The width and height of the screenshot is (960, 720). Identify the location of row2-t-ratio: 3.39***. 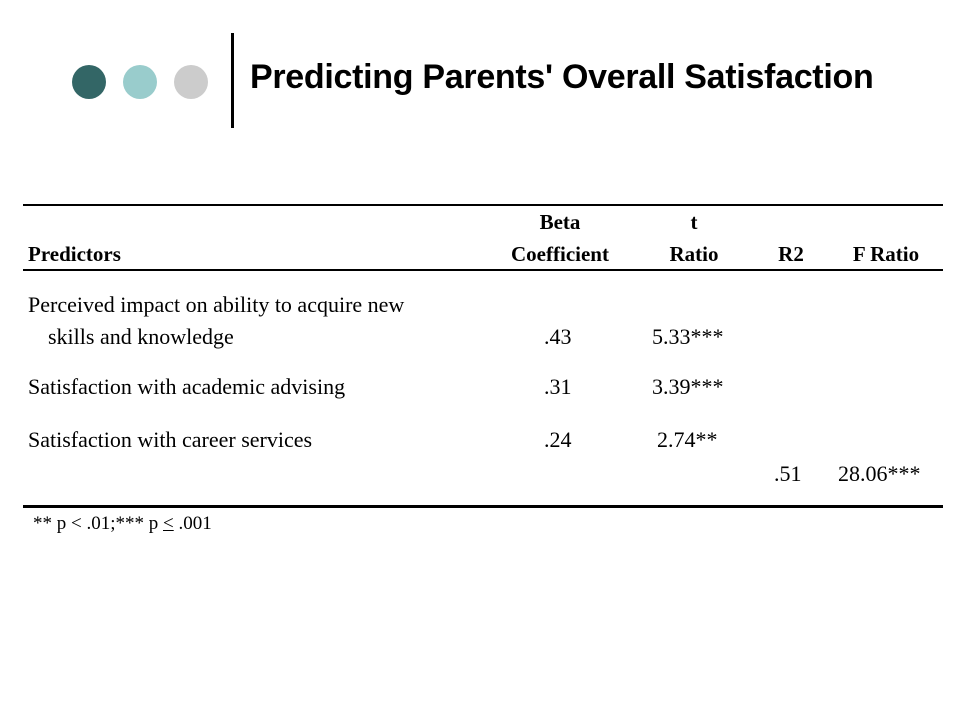
(688, 386).